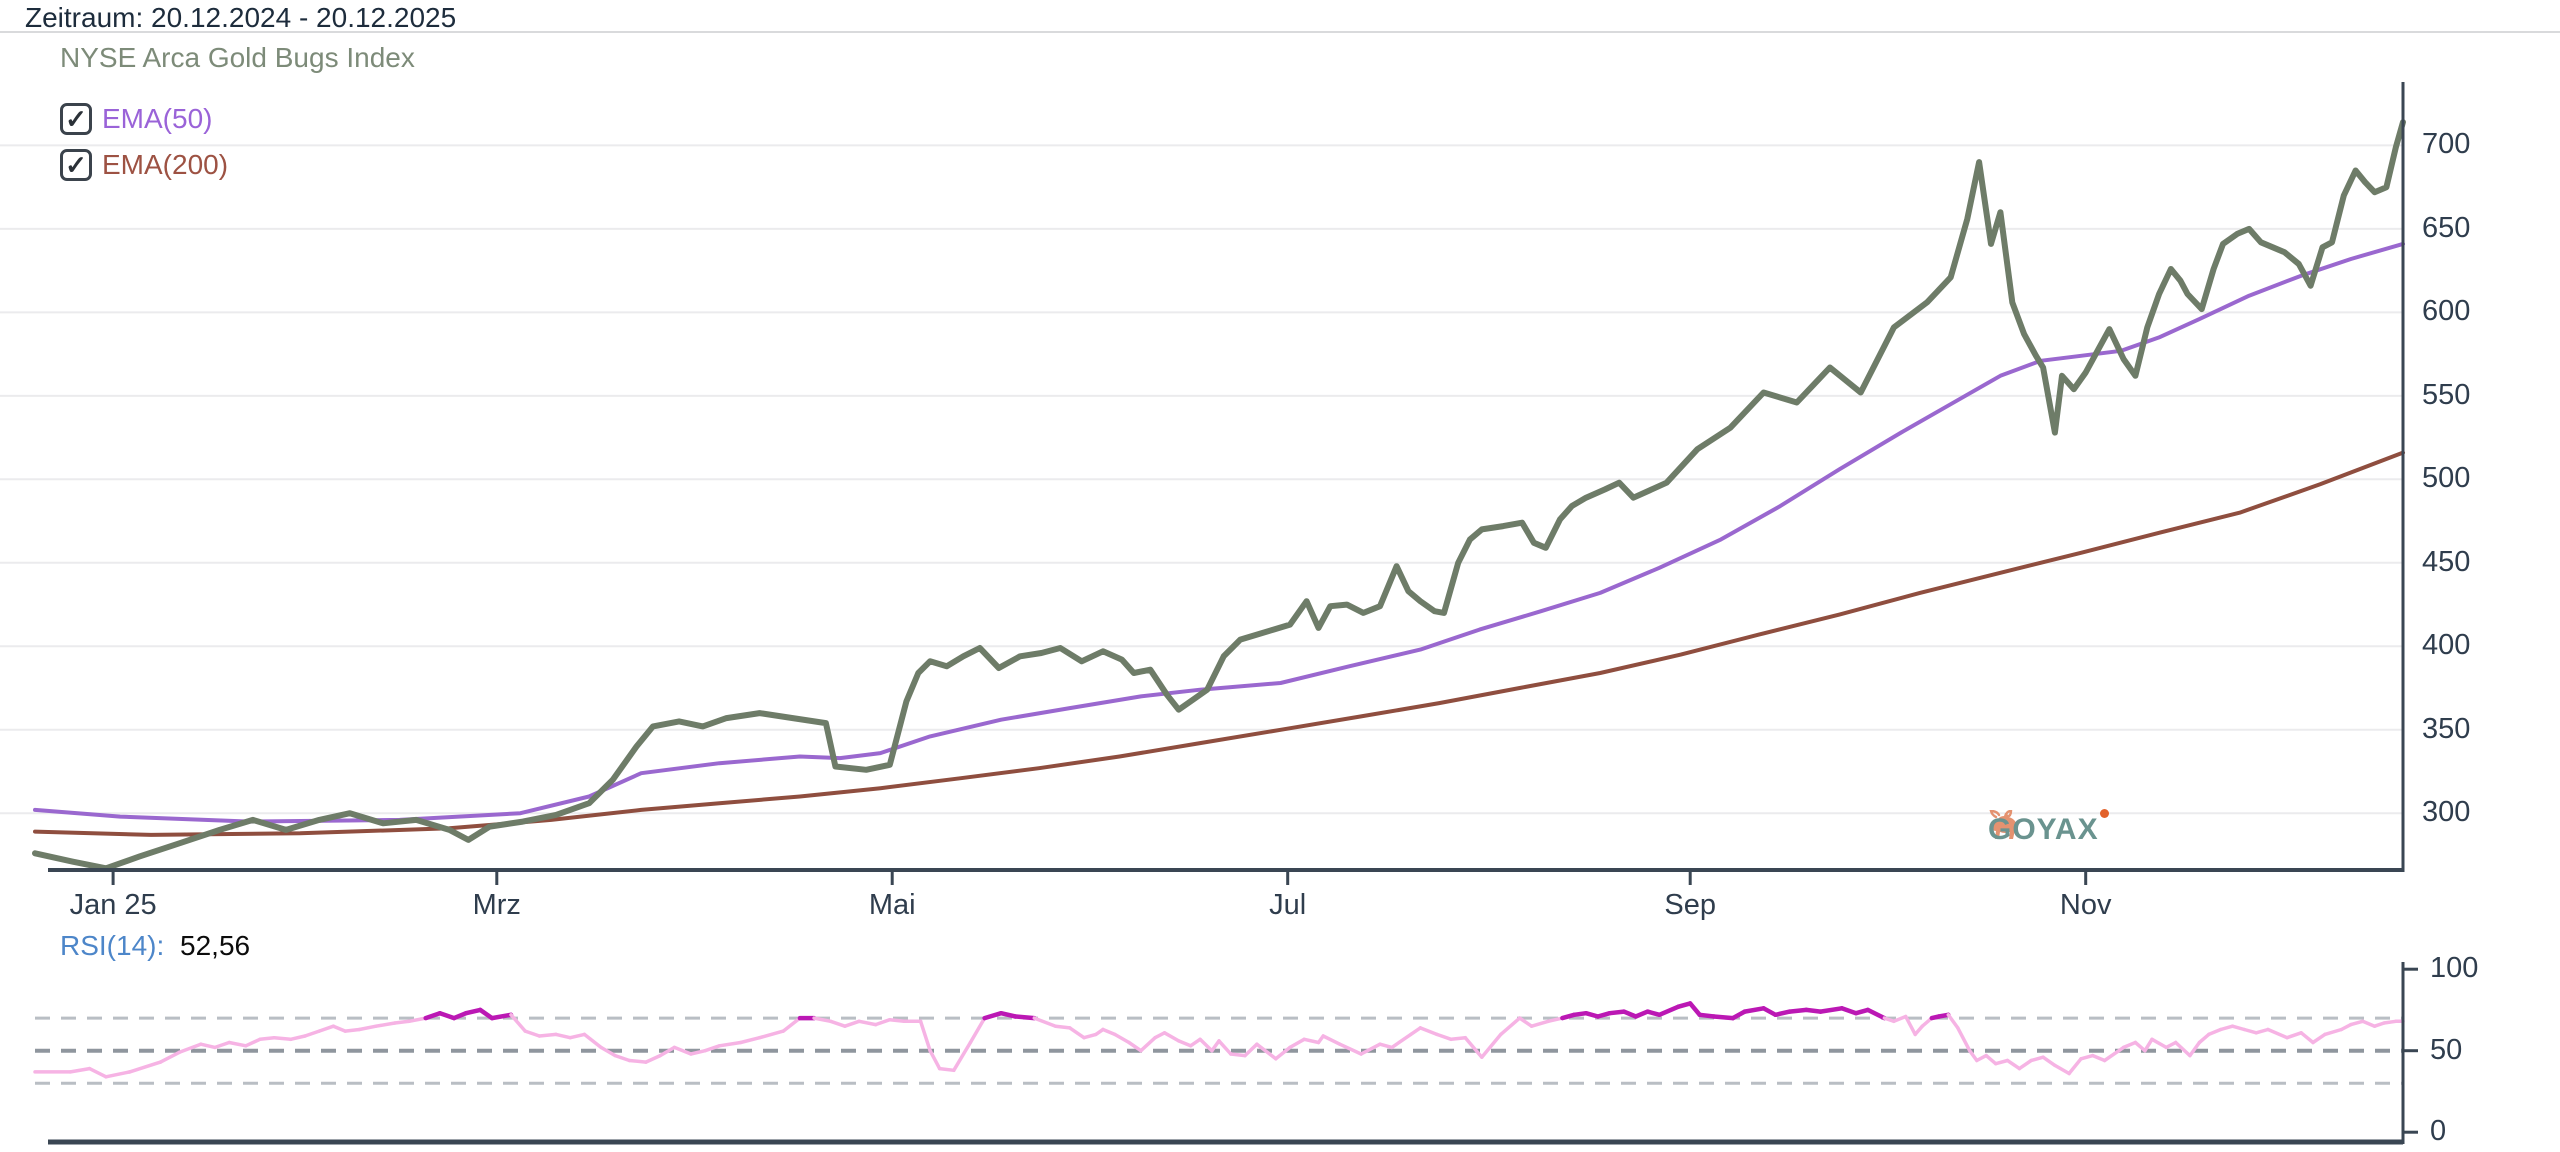  I want to click on month-tick-label: Nov, so click(2085, 905).